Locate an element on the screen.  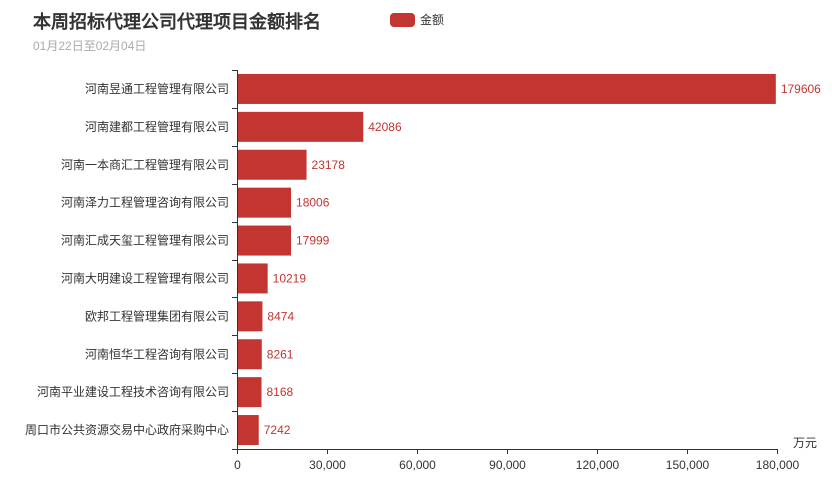
data-label: 8168 is located at coordinates (280, 392).